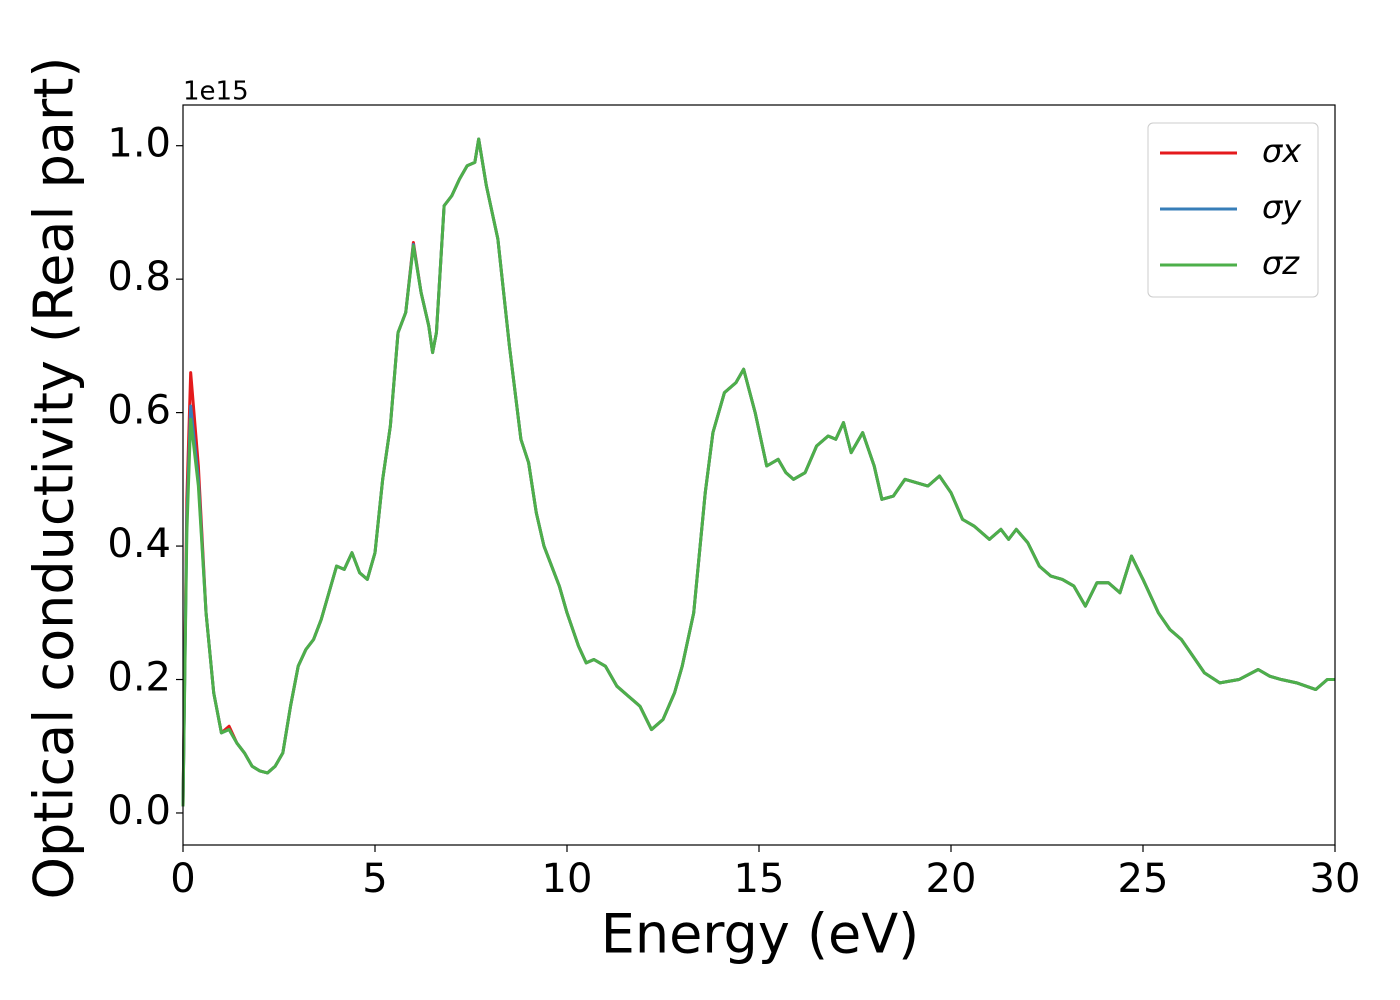  Describe the element at coordinates (951, 879) in the screenshot. I see `x-tick-label: 20` at that location.